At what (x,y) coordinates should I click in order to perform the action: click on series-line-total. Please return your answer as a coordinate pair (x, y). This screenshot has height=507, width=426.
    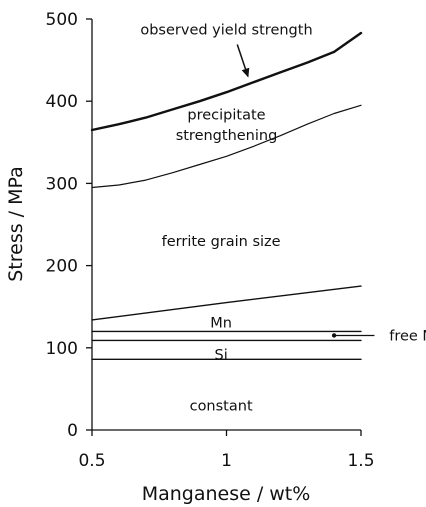
    Looking at the image, I should click on (226, 81).